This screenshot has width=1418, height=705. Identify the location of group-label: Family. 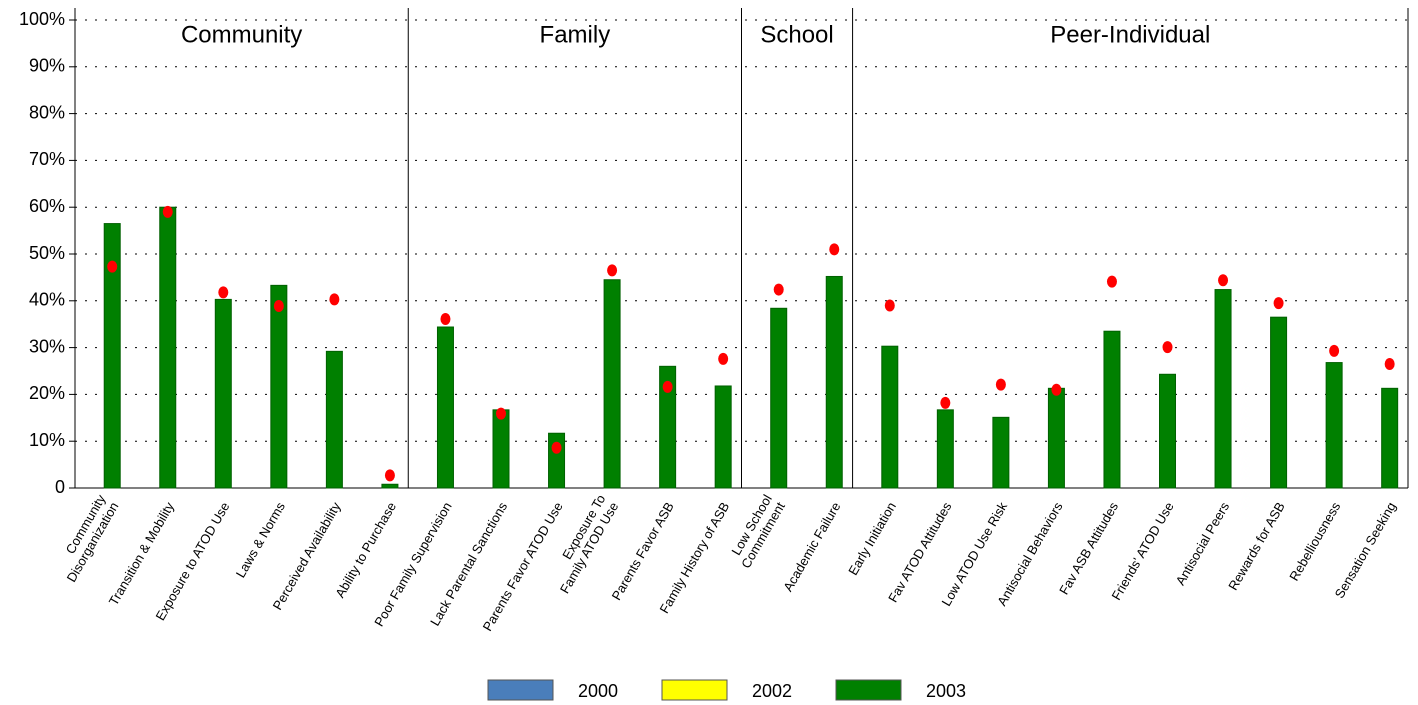
(575, 34).